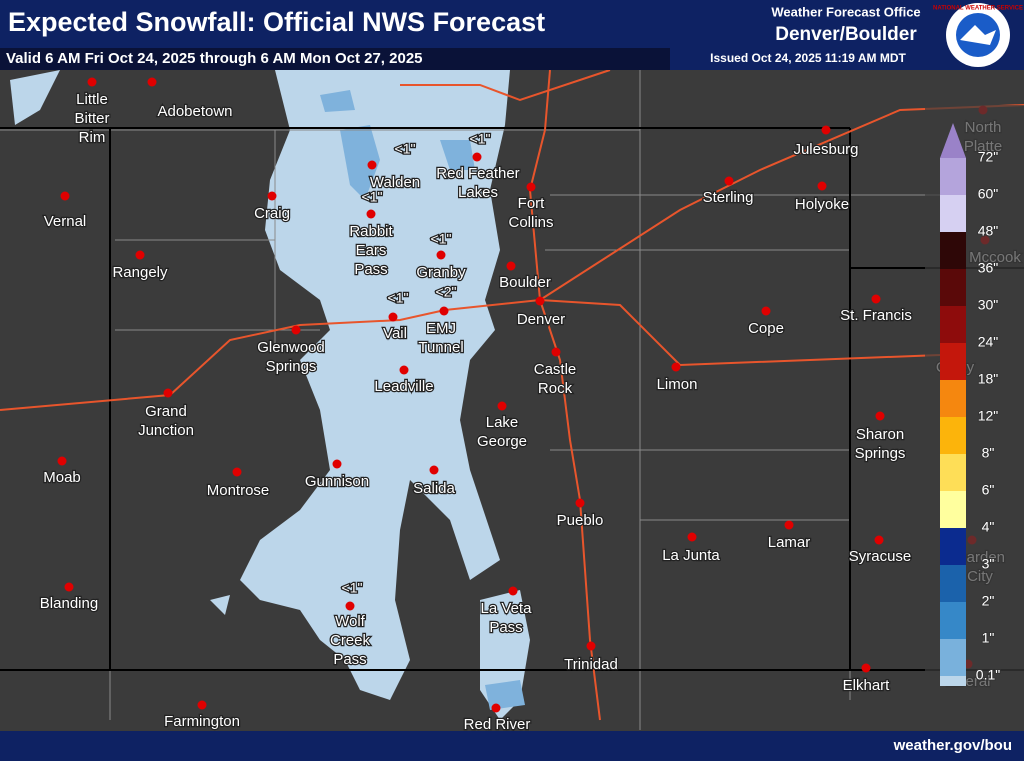  I want to click on city-label: Rabbit, so click(371, 231).